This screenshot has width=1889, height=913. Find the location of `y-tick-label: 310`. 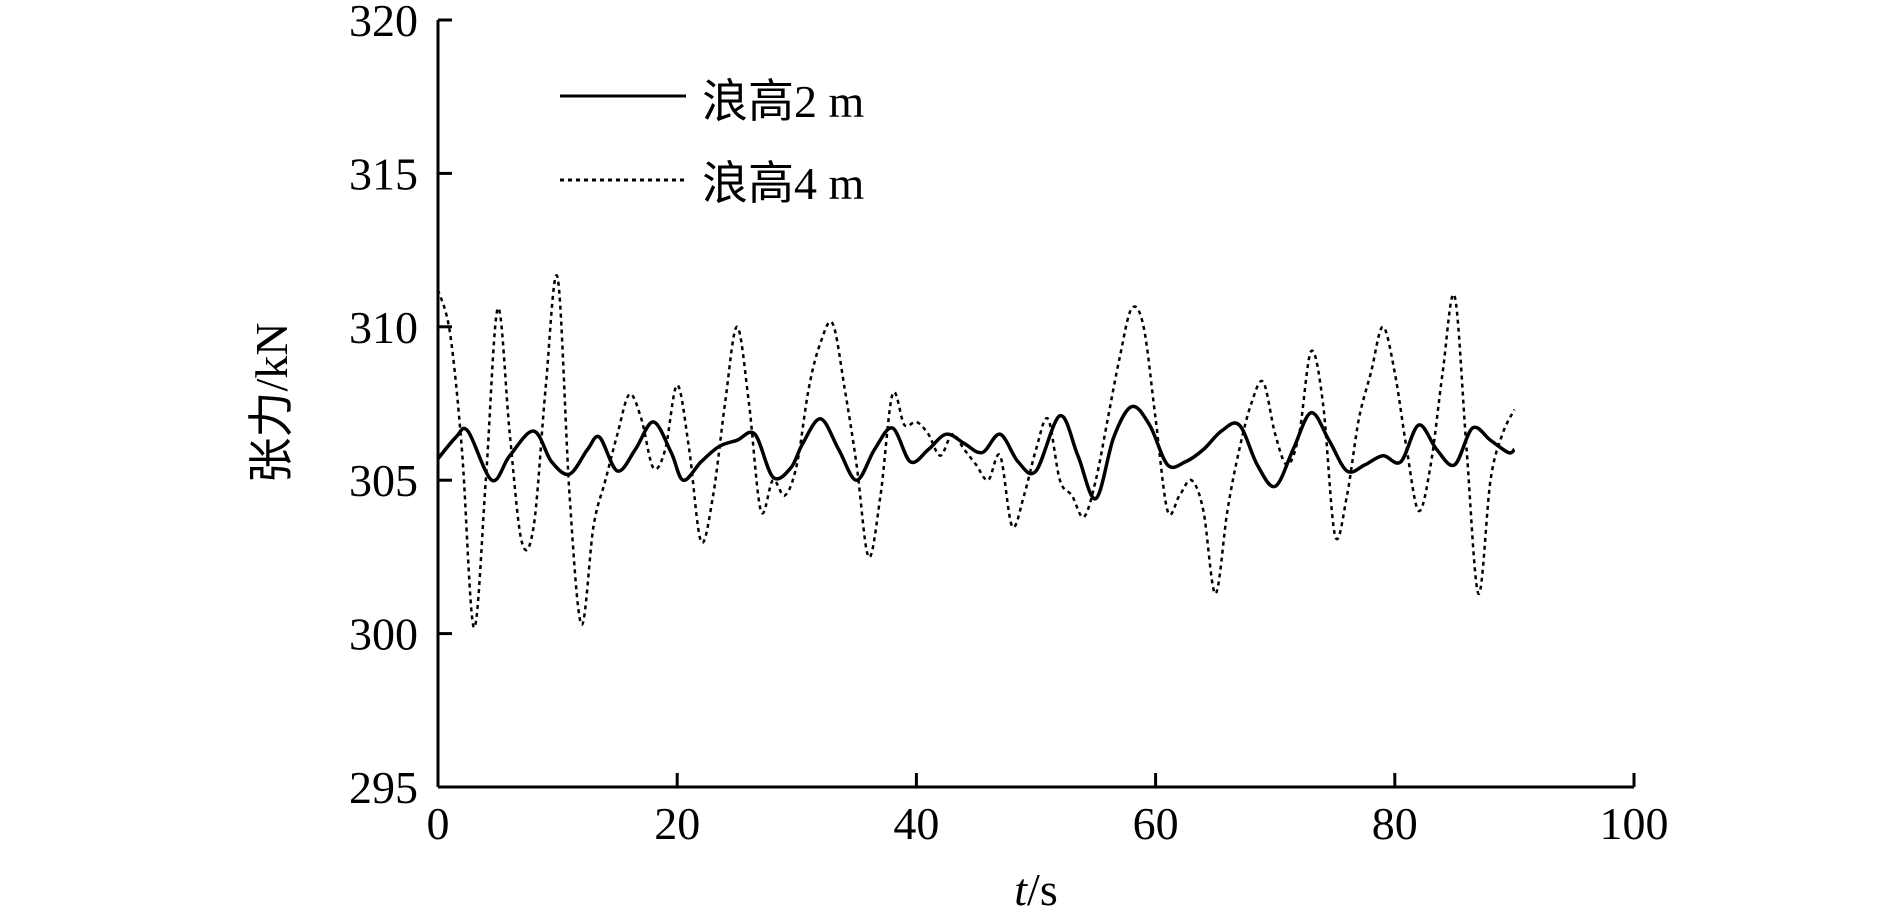

y-tick-label: 310 is located at coordinates (383, 327).